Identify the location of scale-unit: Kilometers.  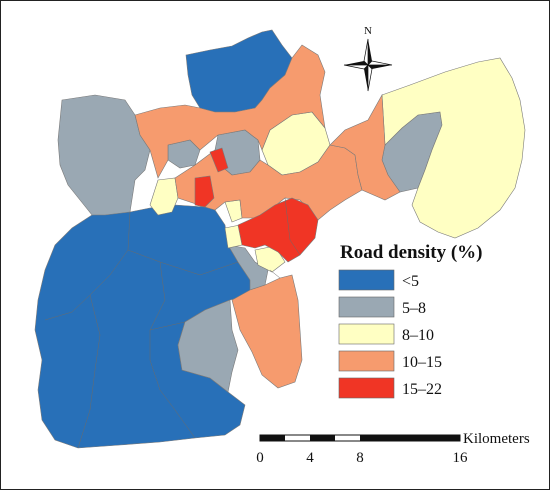
(496, 439).